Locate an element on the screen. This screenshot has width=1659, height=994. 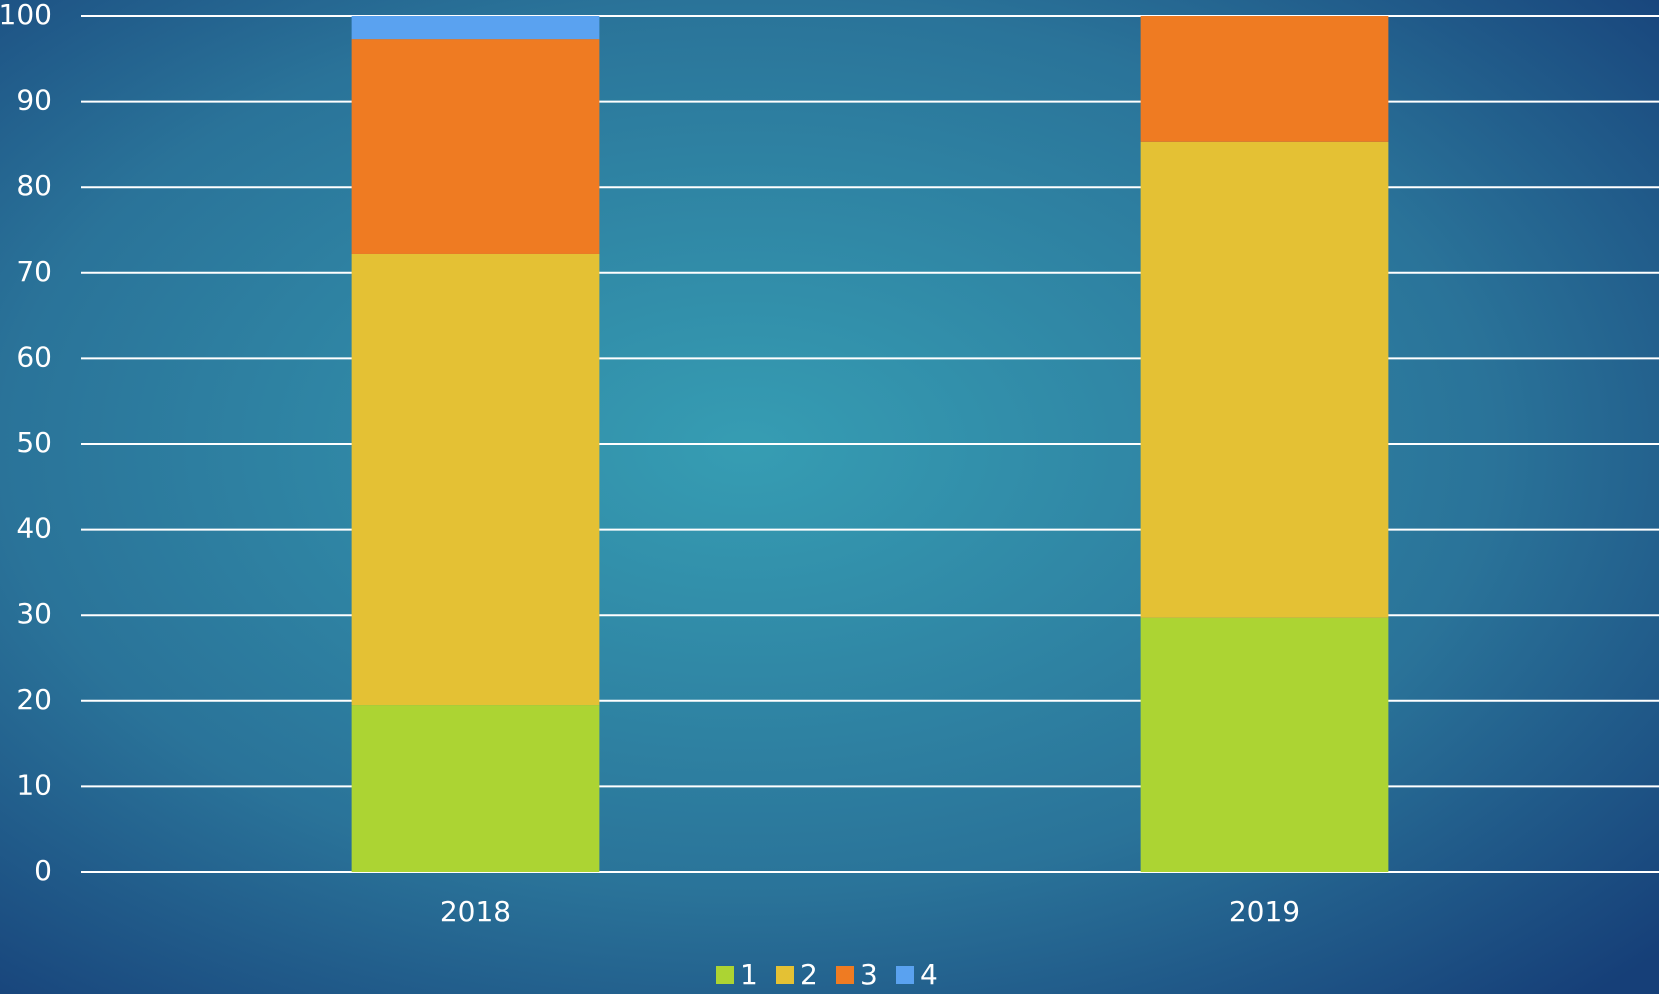
y-tick-label: 90 is located at coordinates (34, 100).